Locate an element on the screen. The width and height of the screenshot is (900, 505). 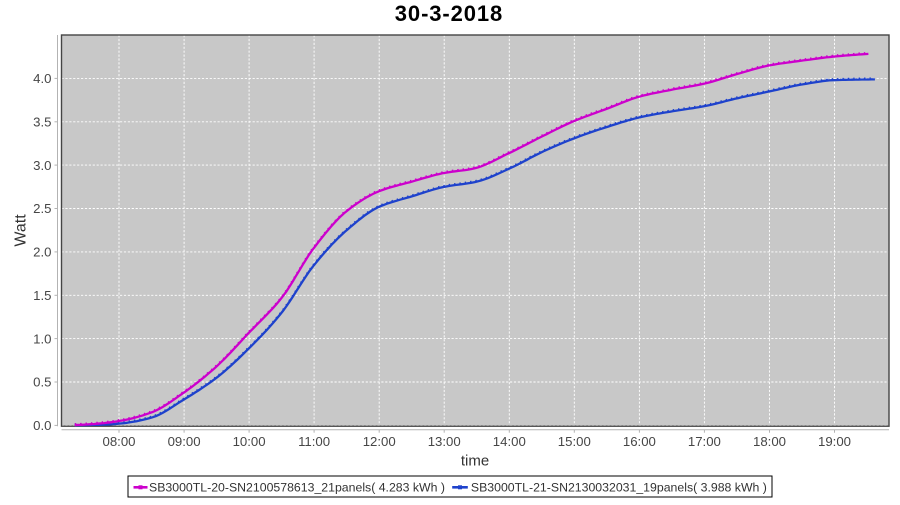
svg-text: 3.5 is located at coordinates (42, 122).